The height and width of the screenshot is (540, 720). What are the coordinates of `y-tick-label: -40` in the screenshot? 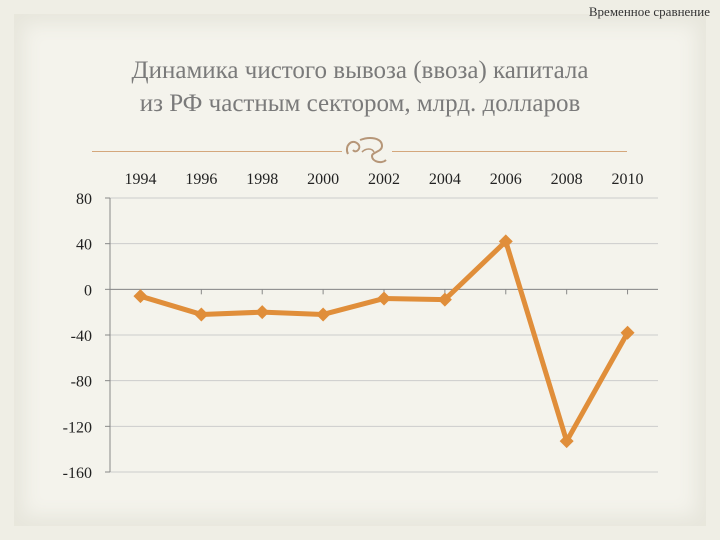 It's located at (81, 336).